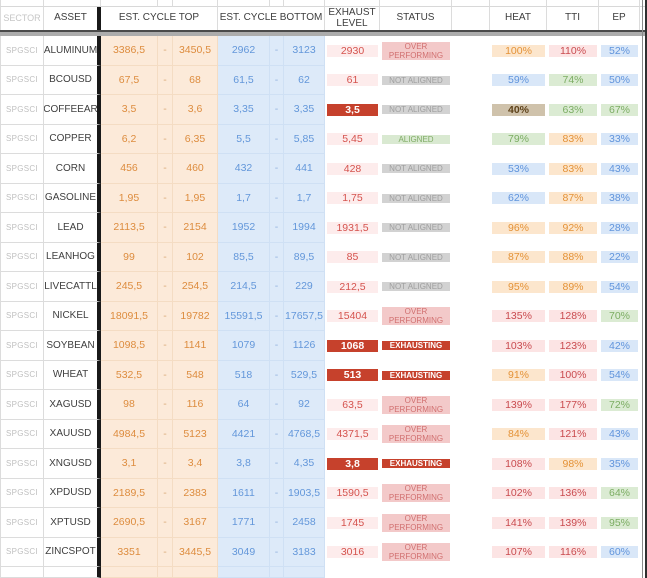 Image resolution: width=647 pixels, height=578 pixels. Describe the element at coordinates (72, 316) in the screenshot. I see `asset-cell: NICKEL` at that location.